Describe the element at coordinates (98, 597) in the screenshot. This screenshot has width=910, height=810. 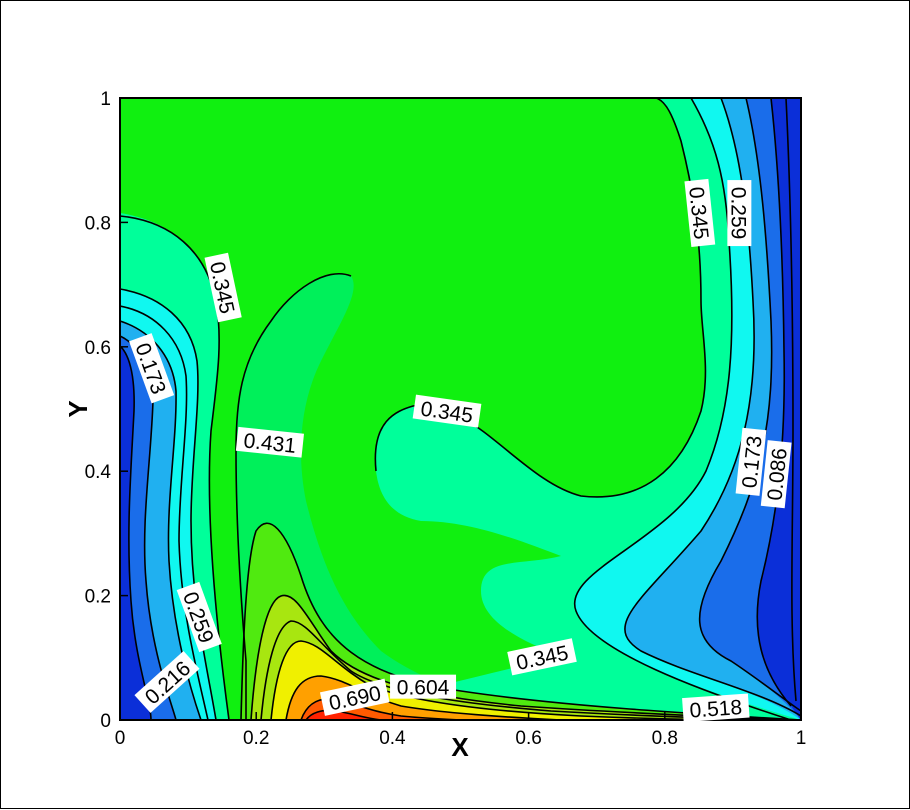
I see `y-tick-label: 0.2` at that location.